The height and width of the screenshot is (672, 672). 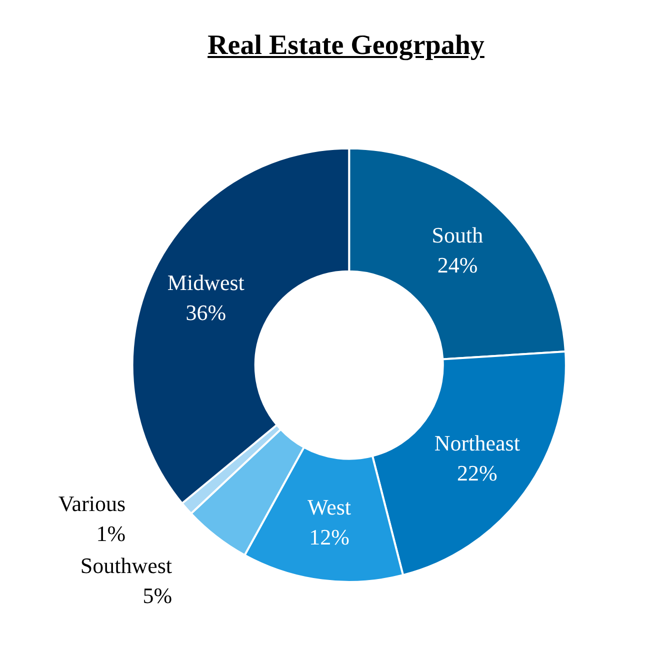 I want to click on data-label: 22%, so click(x=477, y=473).